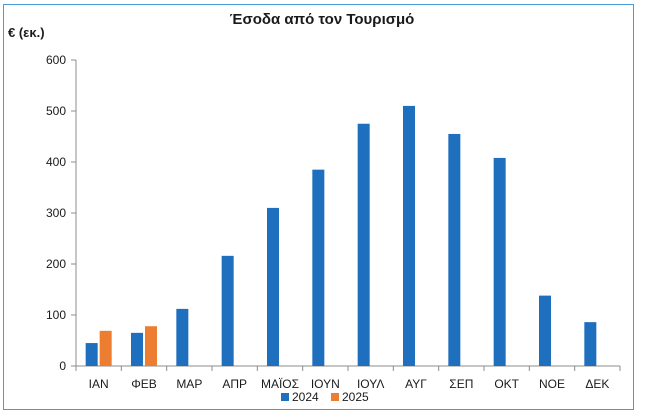 This screenshot has height=415, width=657. What do you see at coordinates (409, 236) in the screenshot?
I see `bar-2024-ΑΥΓ` at bounding box center [409, 236].